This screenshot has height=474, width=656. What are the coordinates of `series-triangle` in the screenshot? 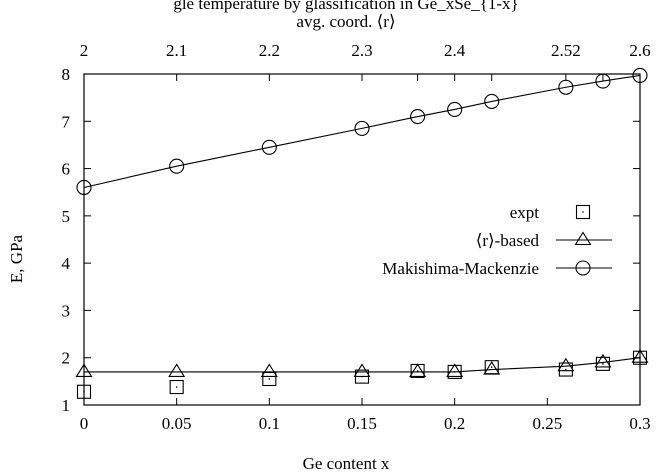 It's located at (362, 363).